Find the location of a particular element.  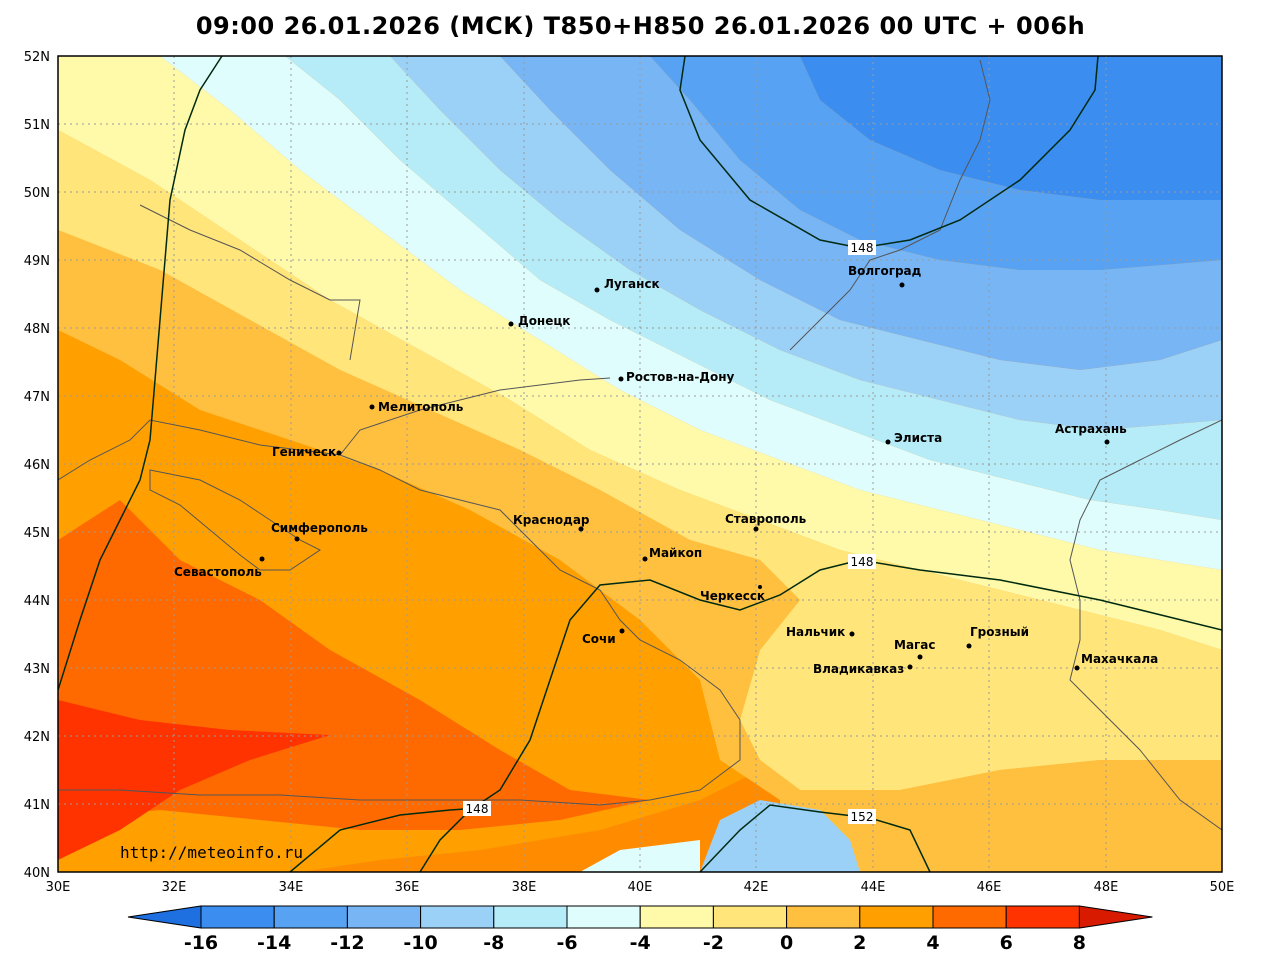

city-label: Черкесск is located at coordinates (732, 596).